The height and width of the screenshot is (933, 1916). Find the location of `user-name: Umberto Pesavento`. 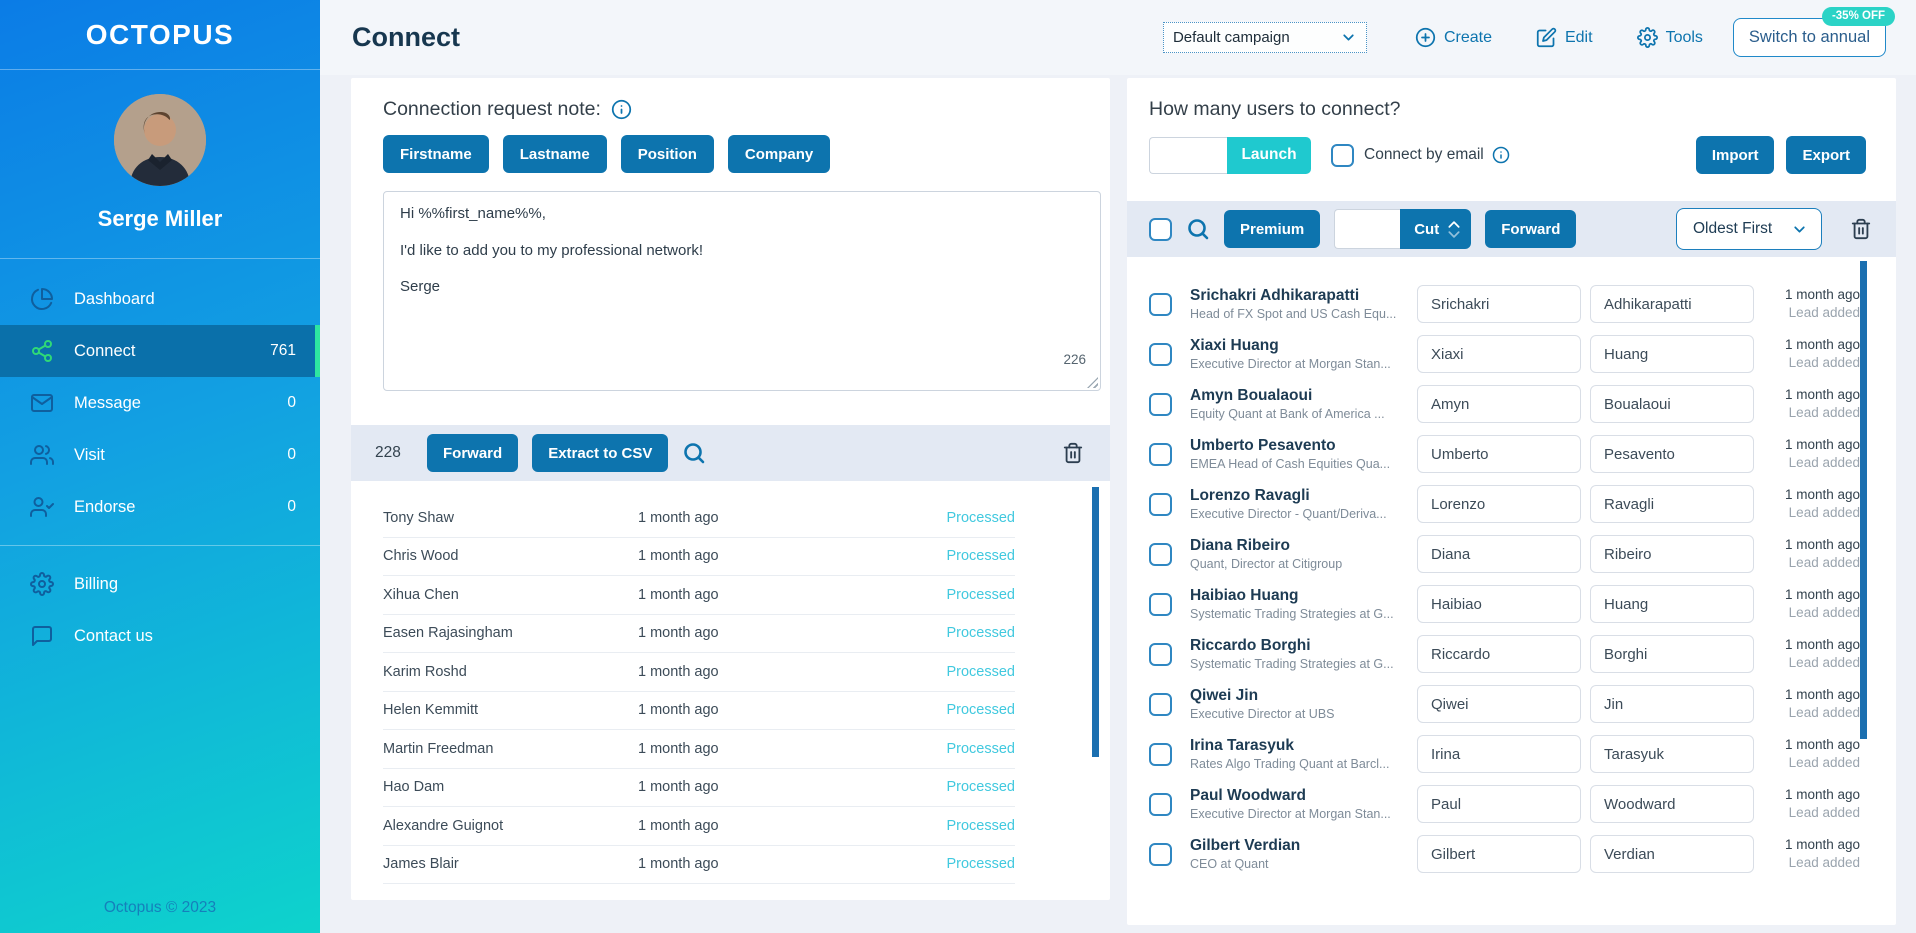

user-name: Umberto Pesavento is located at coordinates (1263, 445).